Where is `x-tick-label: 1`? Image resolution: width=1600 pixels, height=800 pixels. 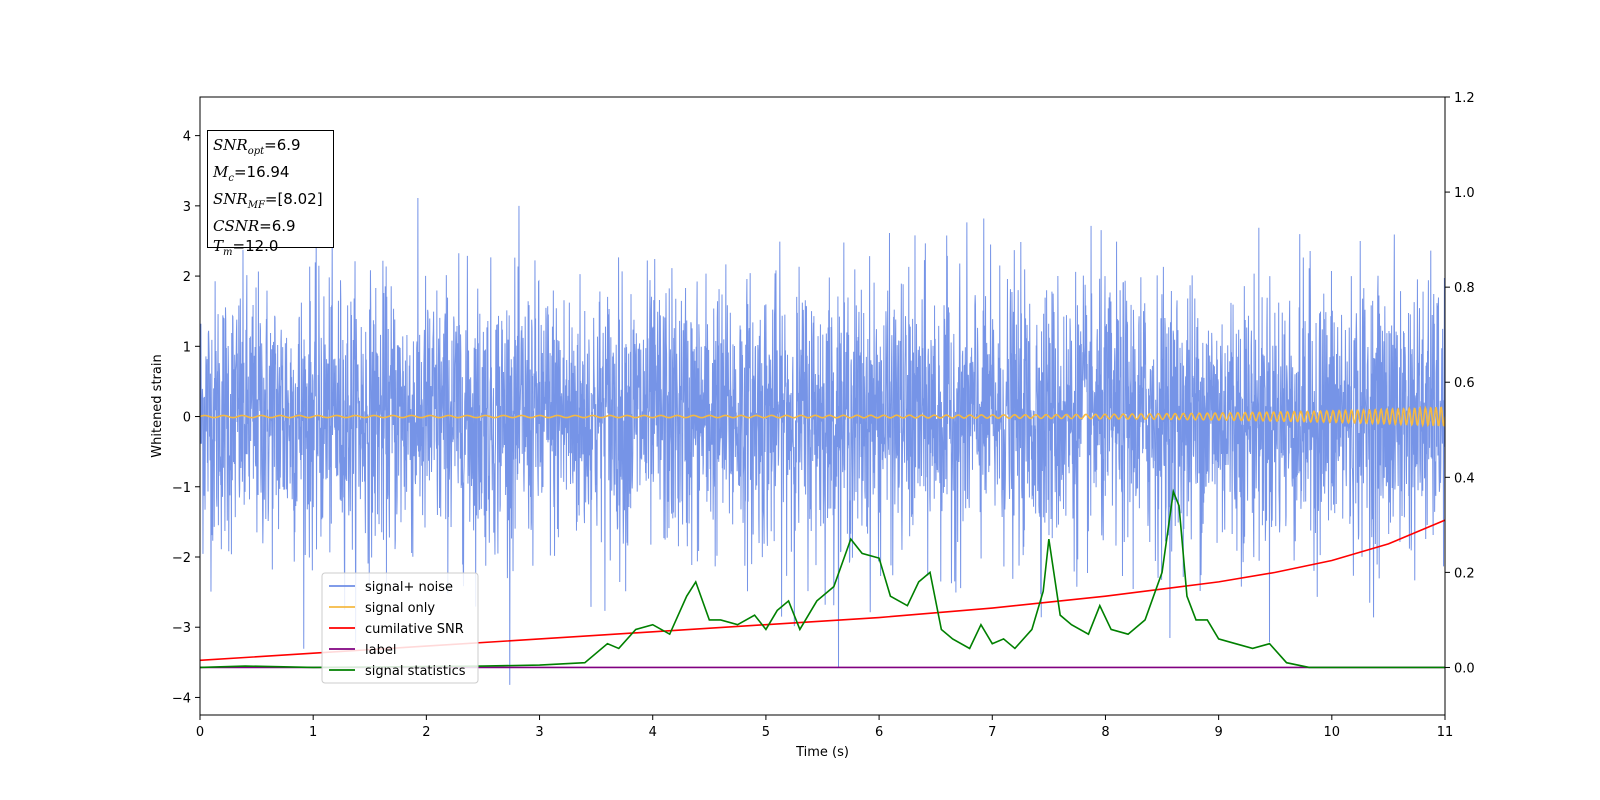
x-tick-label: 1 is located at coordinates (313, 732).